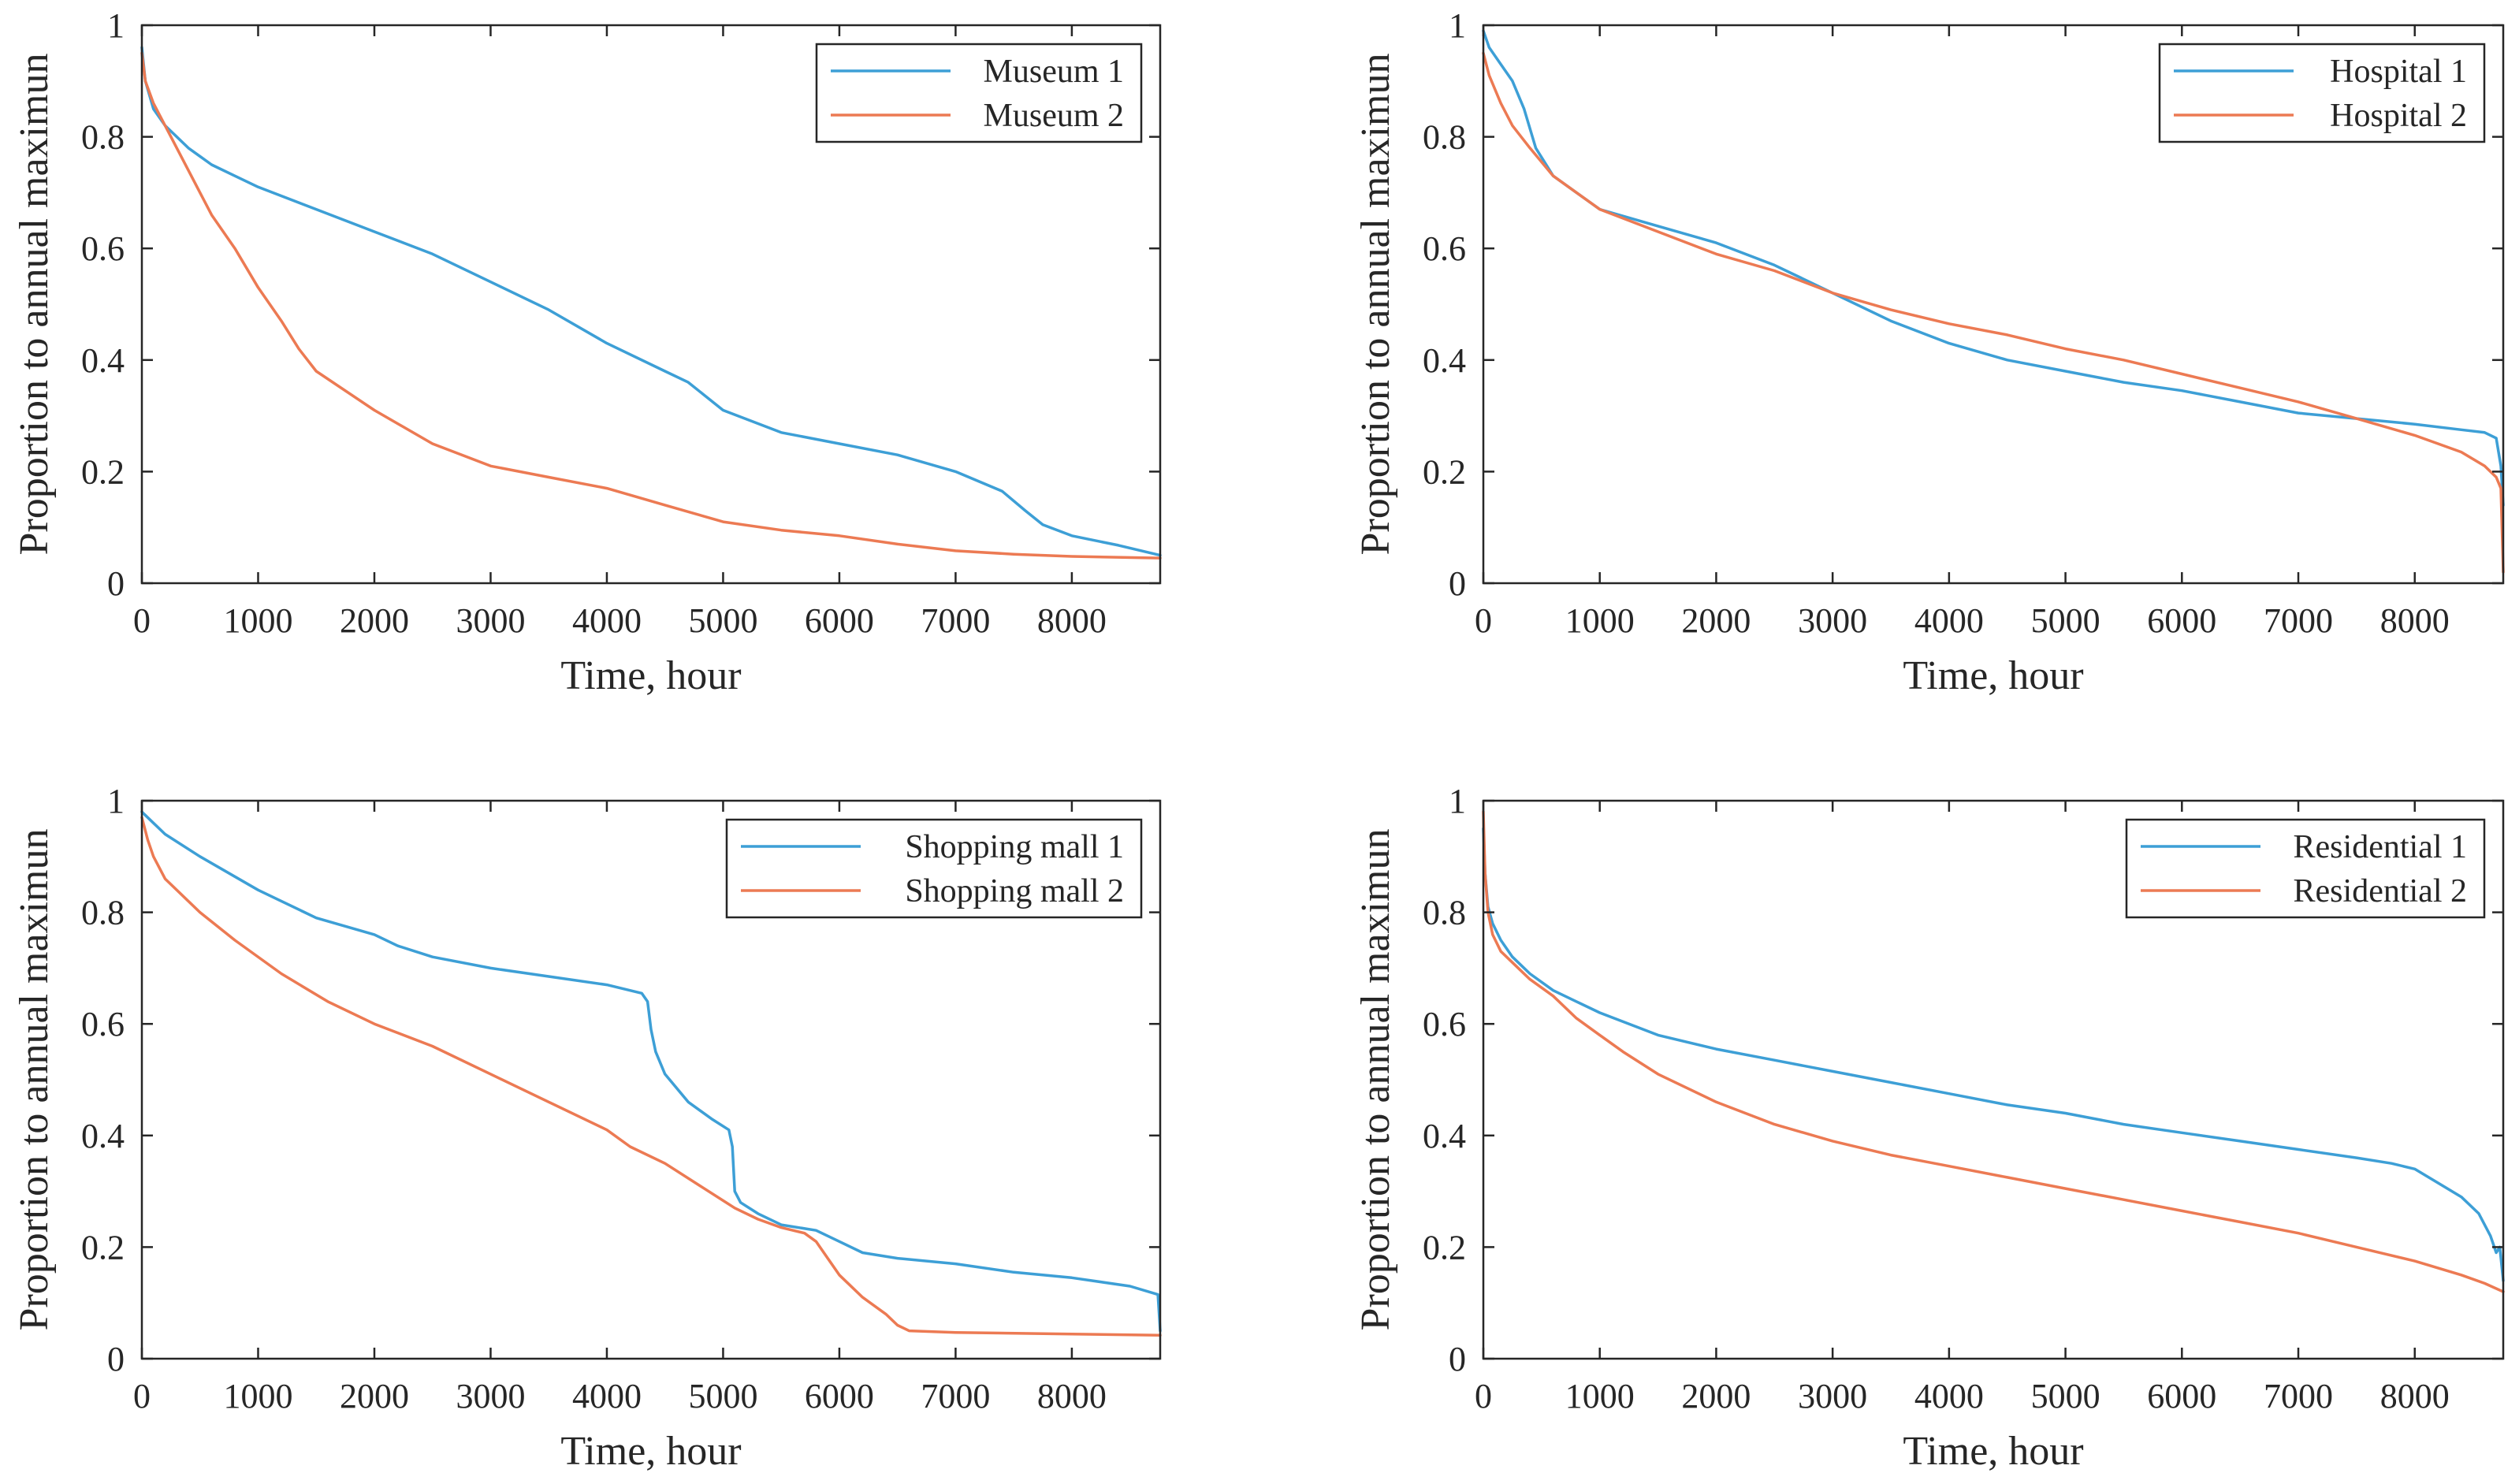  I want to click on legend: Residential 1 Residential 2, so click(2305, 868).